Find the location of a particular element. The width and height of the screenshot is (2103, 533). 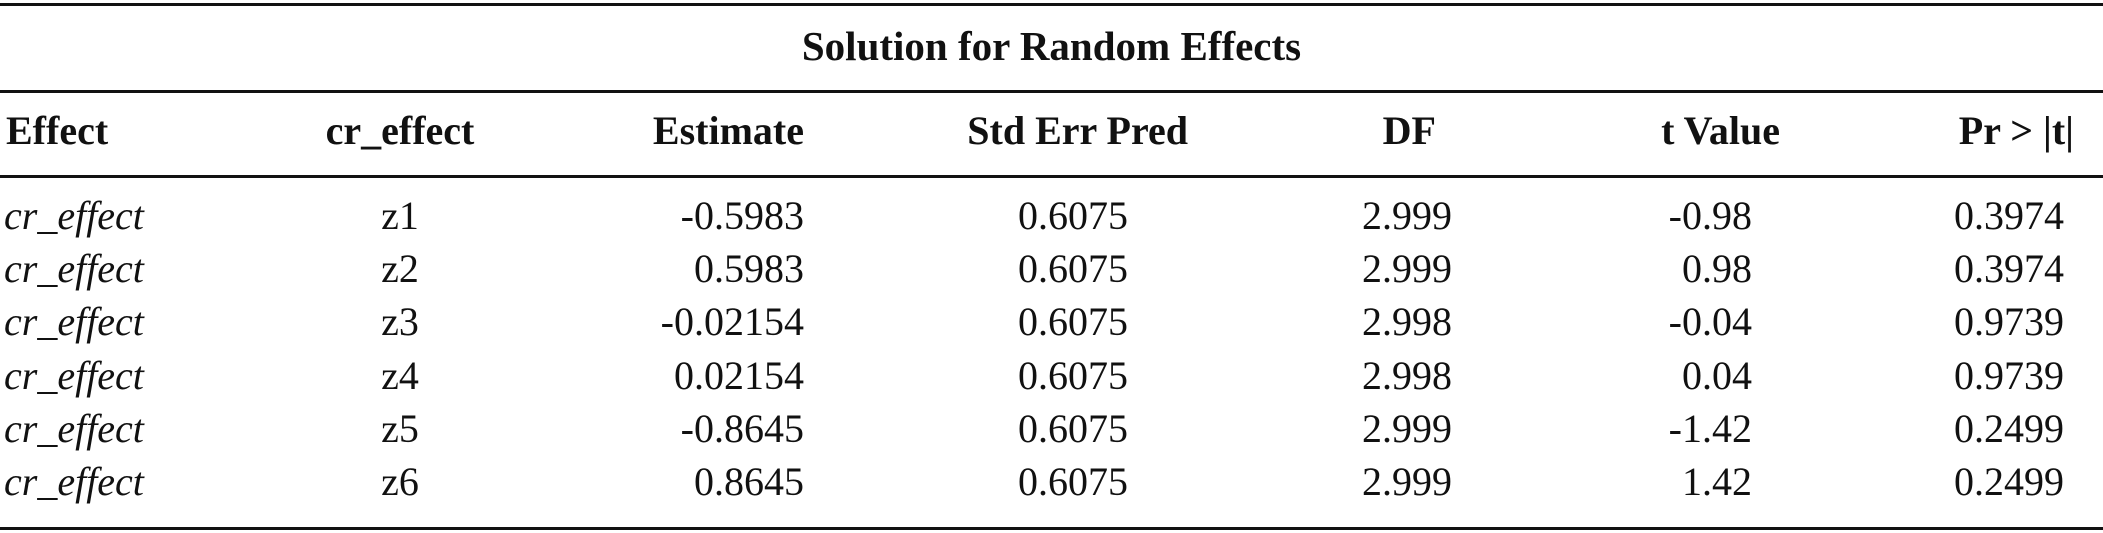

header-cr-effect: cr_effect is located at coordinates (400, 130).